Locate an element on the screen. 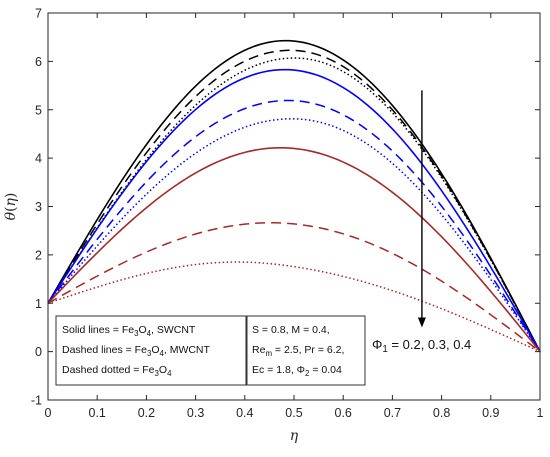  y-tick-label: 3 is located at coordinates (38, 207).